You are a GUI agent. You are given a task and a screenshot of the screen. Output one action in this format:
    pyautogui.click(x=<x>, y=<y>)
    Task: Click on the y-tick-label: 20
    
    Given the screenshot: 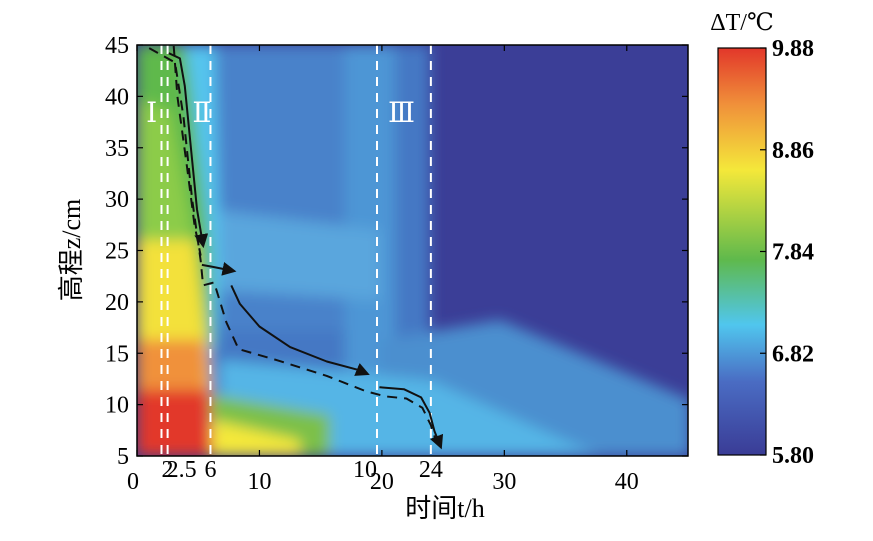 What is the action you would take?
    pyautogui.click(x=117, y=303)
    